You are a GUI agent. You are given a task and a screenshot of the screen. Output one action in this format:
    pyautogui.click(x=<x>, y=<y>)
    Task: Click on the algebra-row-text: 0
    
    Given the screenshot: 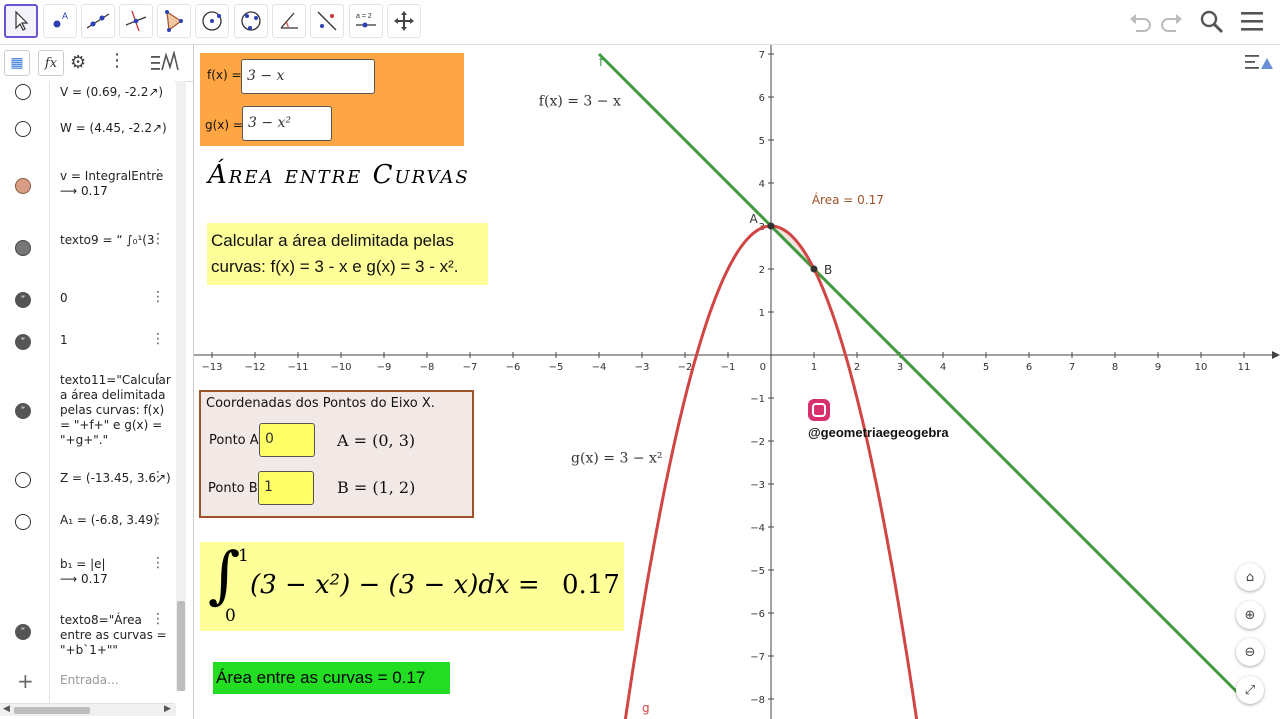 What is the action you would take?
    pyautogui.click(x=64, y=298)
    